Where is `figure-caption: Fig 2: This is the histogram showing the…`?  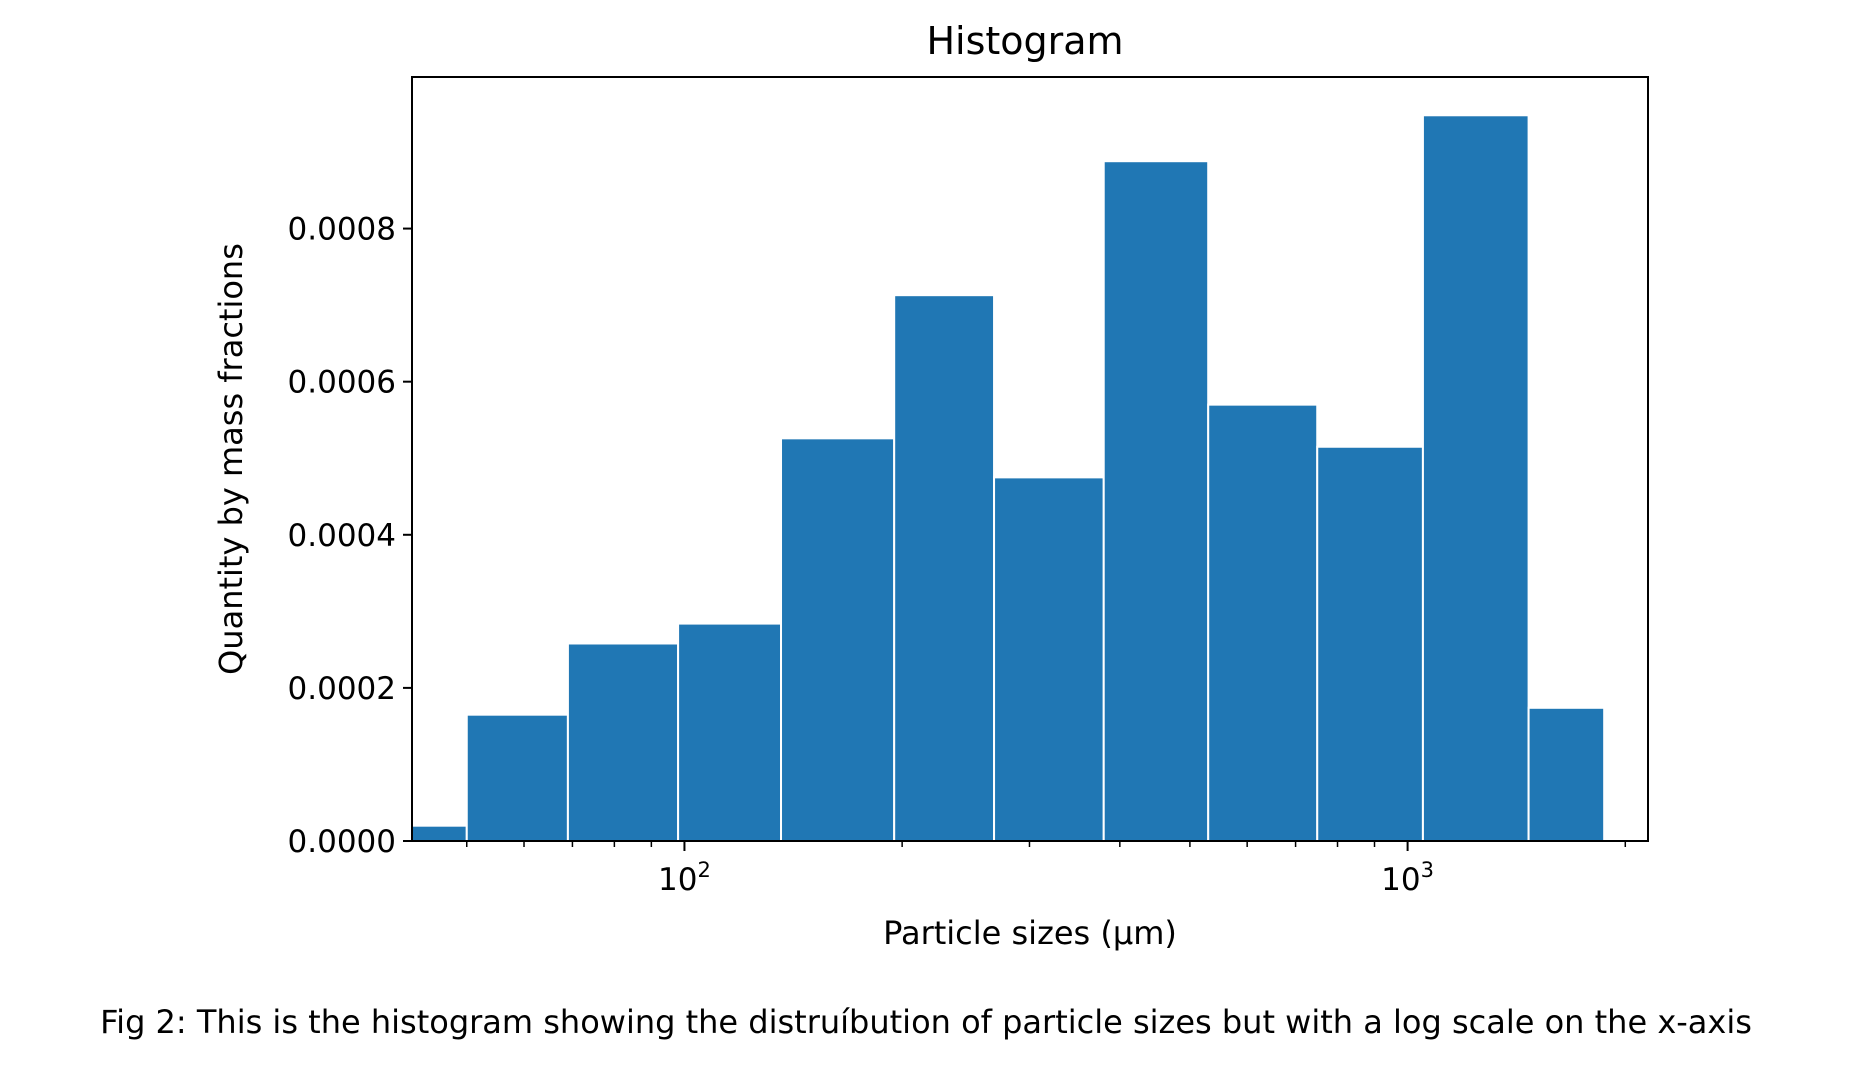 figure-caption: Fig 2: This is the histogram showing the… is located at coordinates (926, 1022).